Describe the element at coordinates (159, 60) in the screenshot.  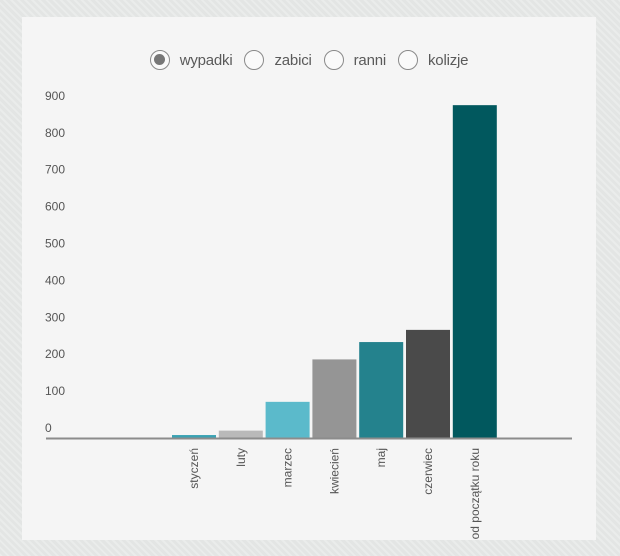
I see `radio-button-wypadki` at that location.